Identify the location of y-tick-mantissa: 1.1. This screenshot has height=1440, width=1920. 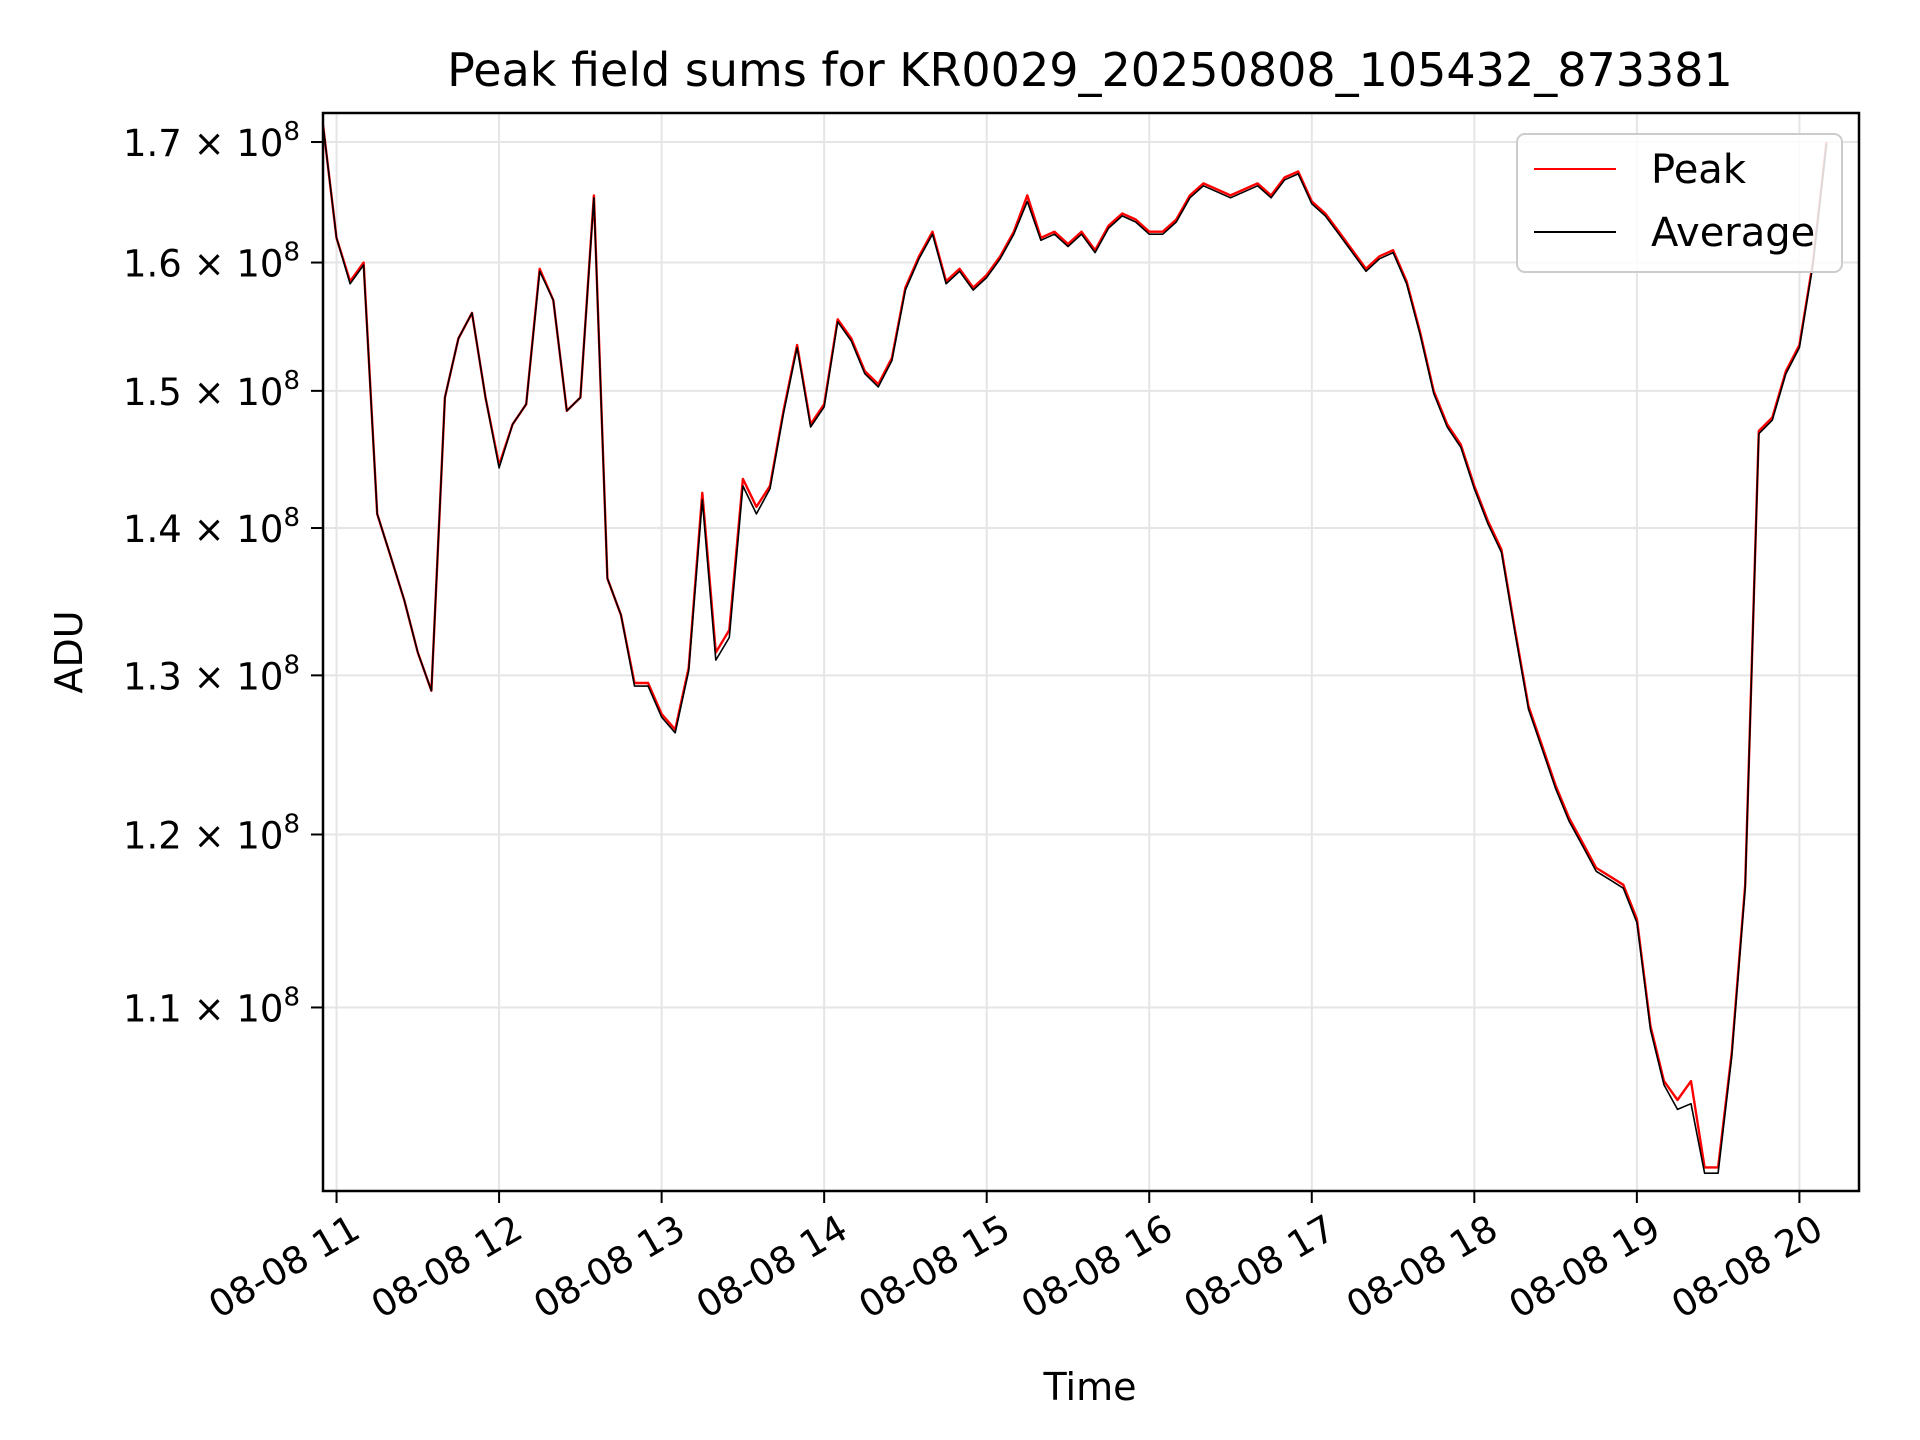
(152, 1008).